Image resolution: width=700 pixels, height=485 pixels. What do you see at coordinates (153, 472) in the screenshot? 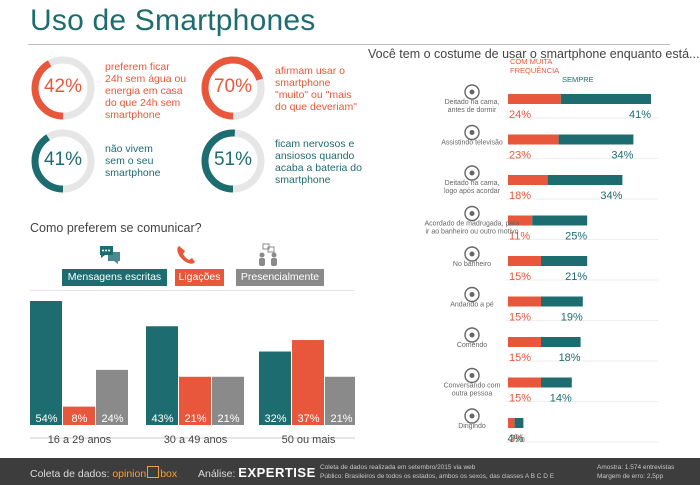
I see `opinion-box-logo` at bounding box center [153, 472].